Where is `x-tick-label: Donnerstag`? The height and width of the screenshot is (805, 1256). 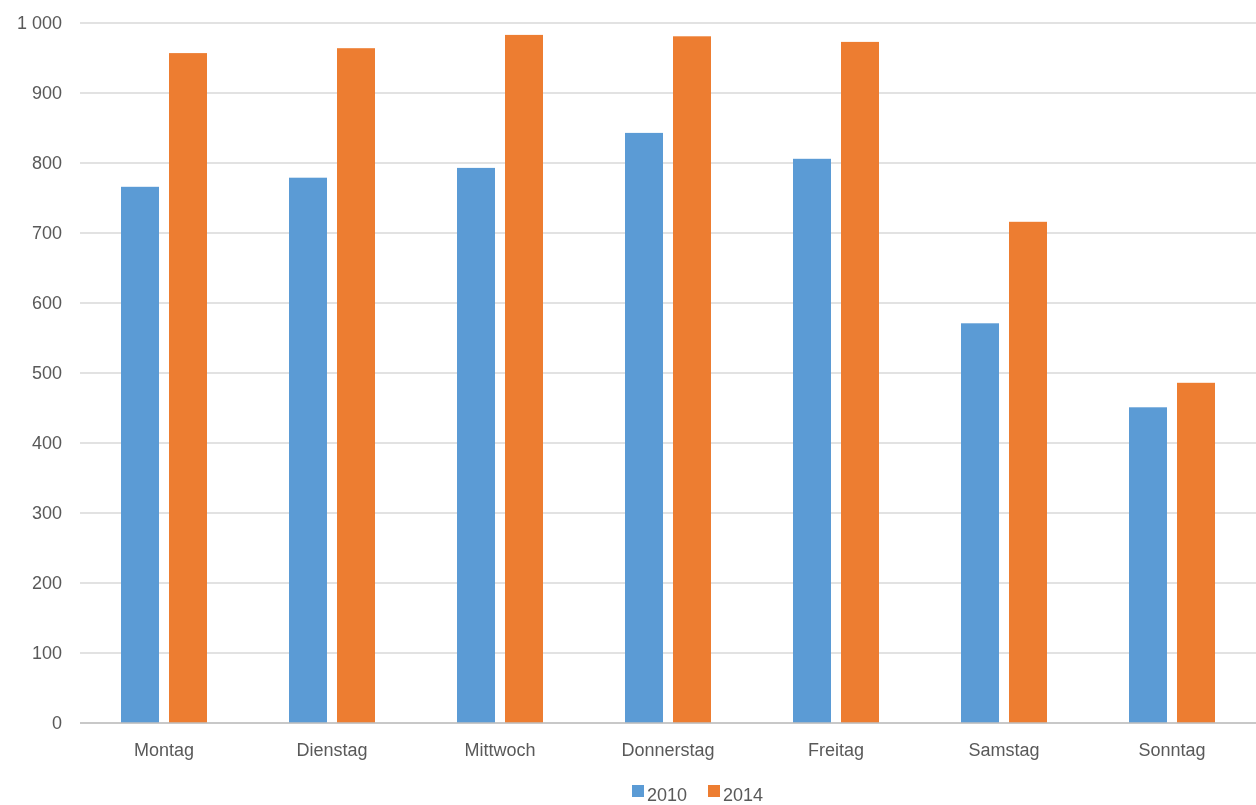 x-tick-label: Donnerstag is located at coordinates (668, 750).